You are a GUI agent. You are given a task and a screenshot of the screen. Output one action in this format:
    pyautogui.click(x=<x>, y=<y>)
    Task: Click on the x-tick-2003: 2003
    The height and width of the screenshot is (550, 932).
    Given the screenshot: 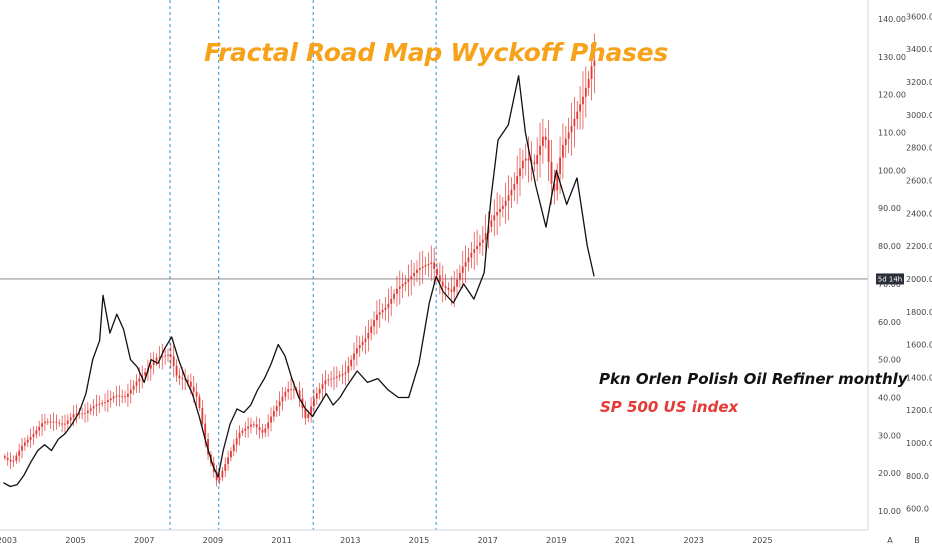 What is the action you would take?
    pyautogui.click(x=8, y=540)
    